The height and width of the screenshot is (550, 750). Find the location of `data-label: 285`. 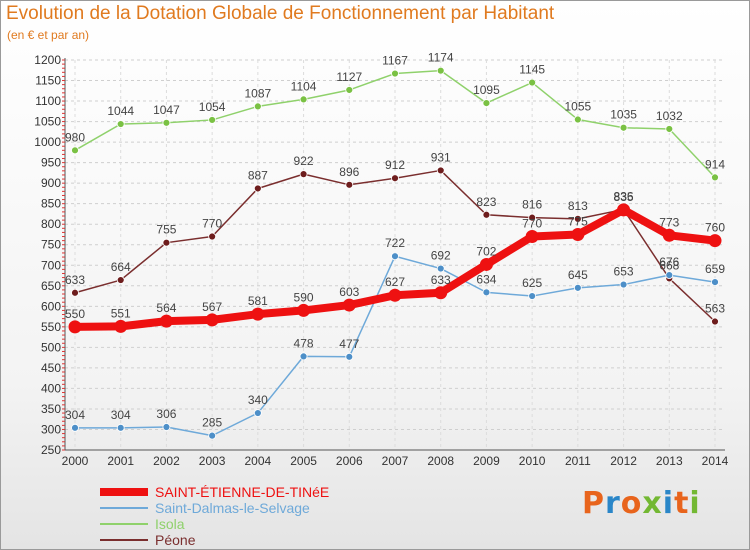

data-label: 285 is located at coordinates (212, 423).